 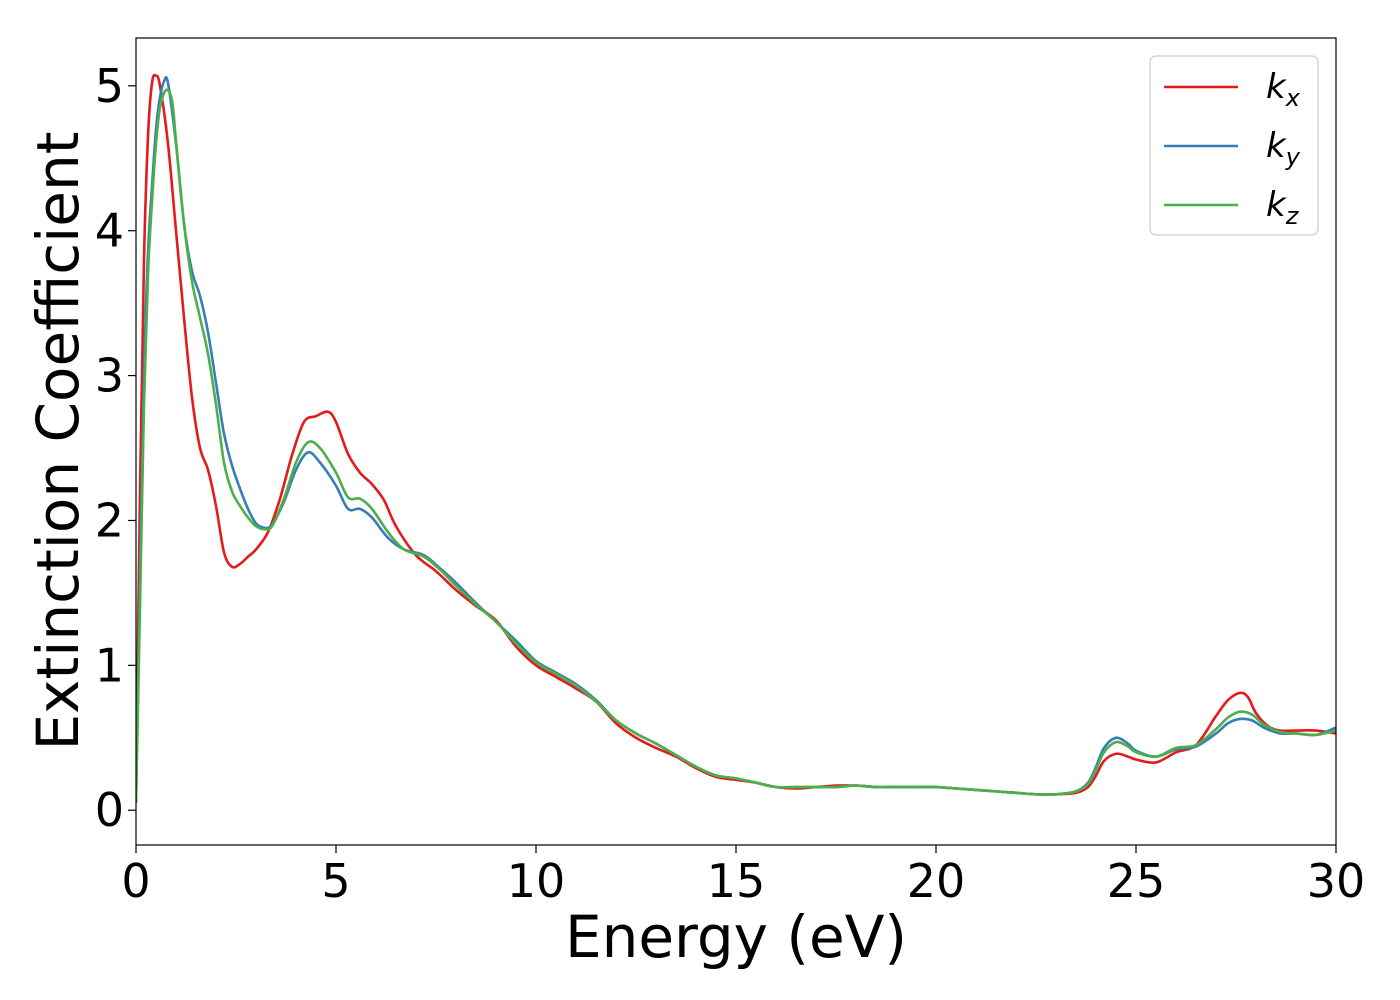 I want to click on legend-label-kz: kz, so click(x=1283, y=207).